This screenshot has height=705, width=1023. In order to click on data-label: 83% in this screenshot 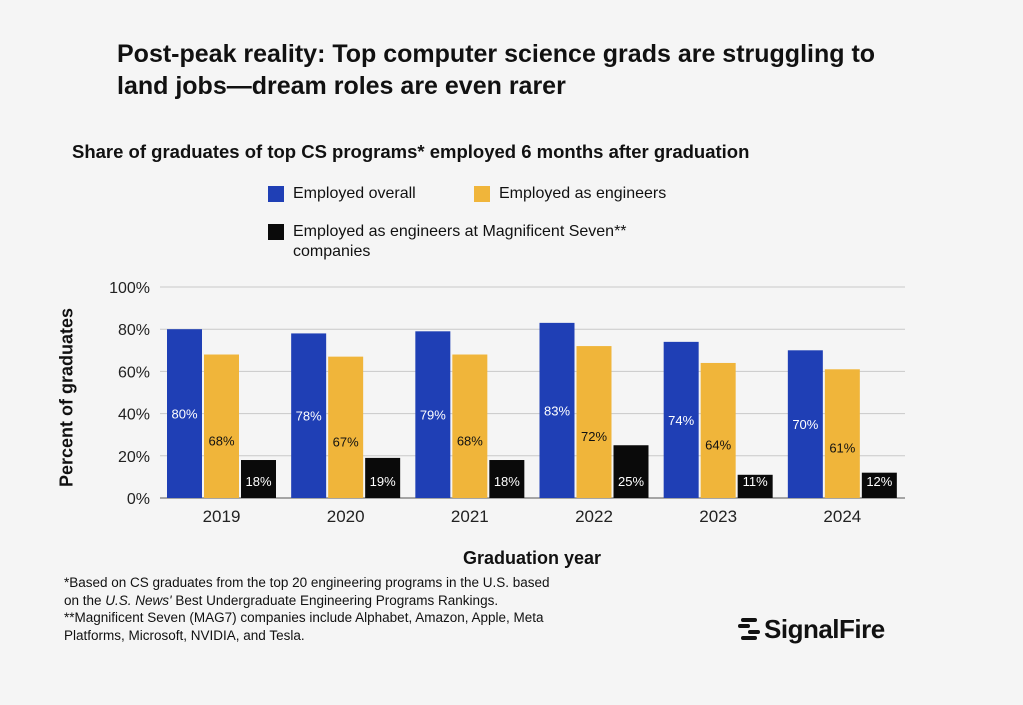, I will do `click(557, 410)`.